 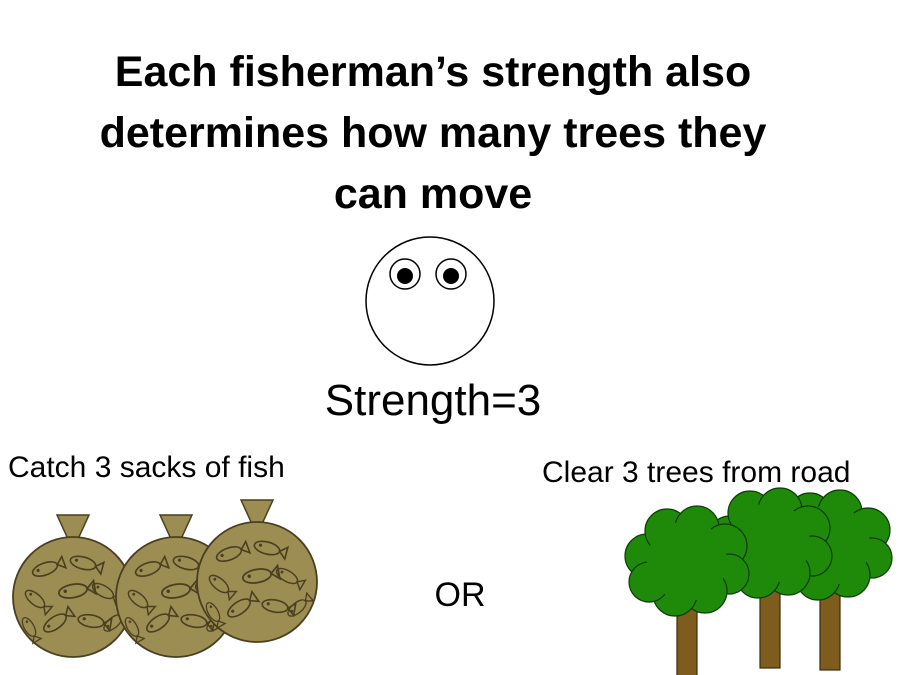 I want to click on fish-option-label: Catch 3 sacks of fish, so click(x=146, y=467).